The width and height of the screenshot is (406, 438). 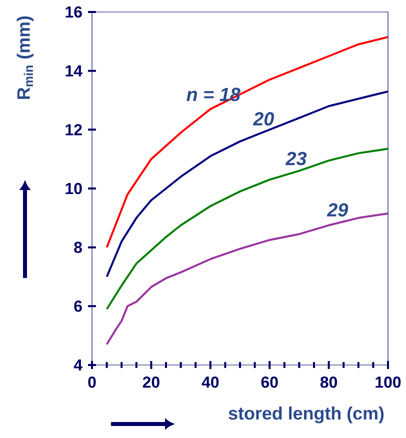 What do you see at coordinates (151, 382) in the screenshot?
I see `x-tick-label: 20` at bounding box center [151, 382].